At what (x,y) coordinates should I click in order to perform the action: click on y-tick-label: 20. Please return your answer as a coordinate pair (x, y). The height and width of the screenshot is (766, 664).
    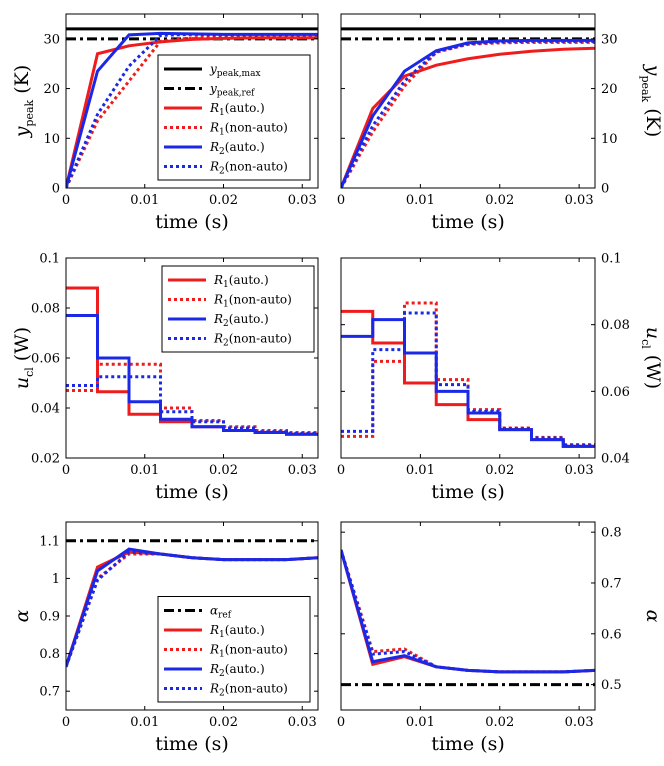
    Looking at the image, I should click on (51, 89).